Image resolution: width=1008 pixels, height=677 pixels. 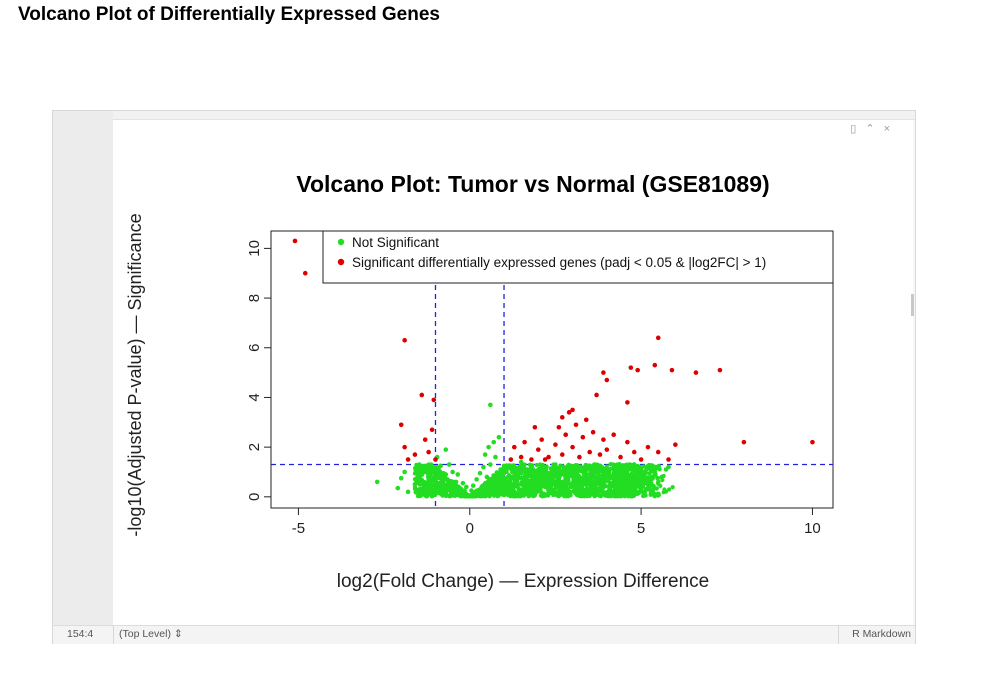 I want to click on legend-marker-significant, so click(x=341, y=262).